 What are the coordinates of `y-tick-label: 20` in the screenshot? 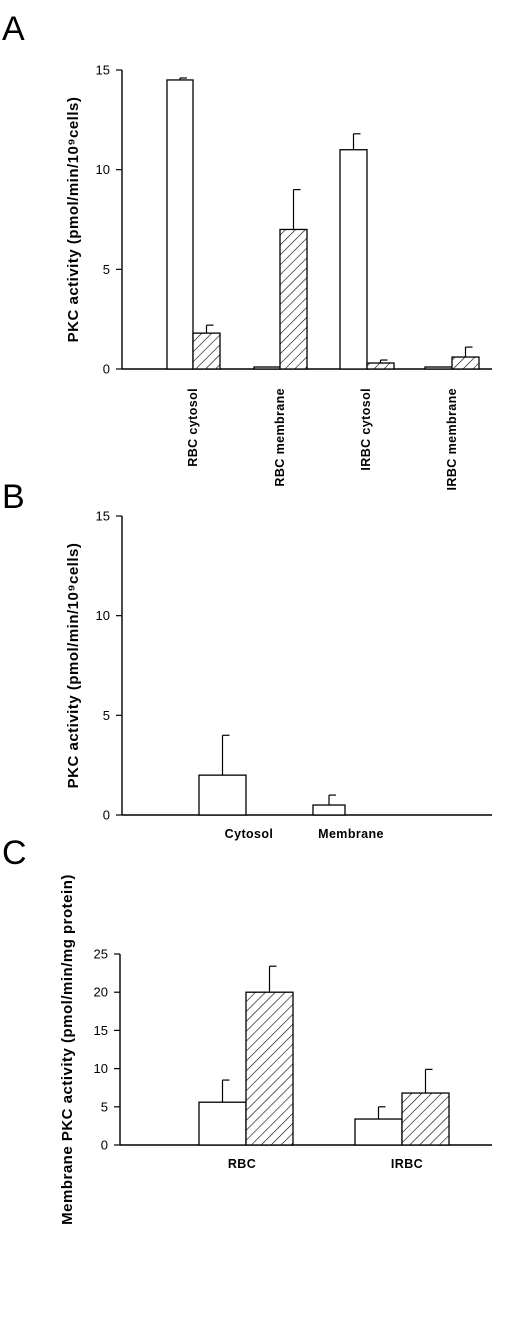 It's located at (101, 992).